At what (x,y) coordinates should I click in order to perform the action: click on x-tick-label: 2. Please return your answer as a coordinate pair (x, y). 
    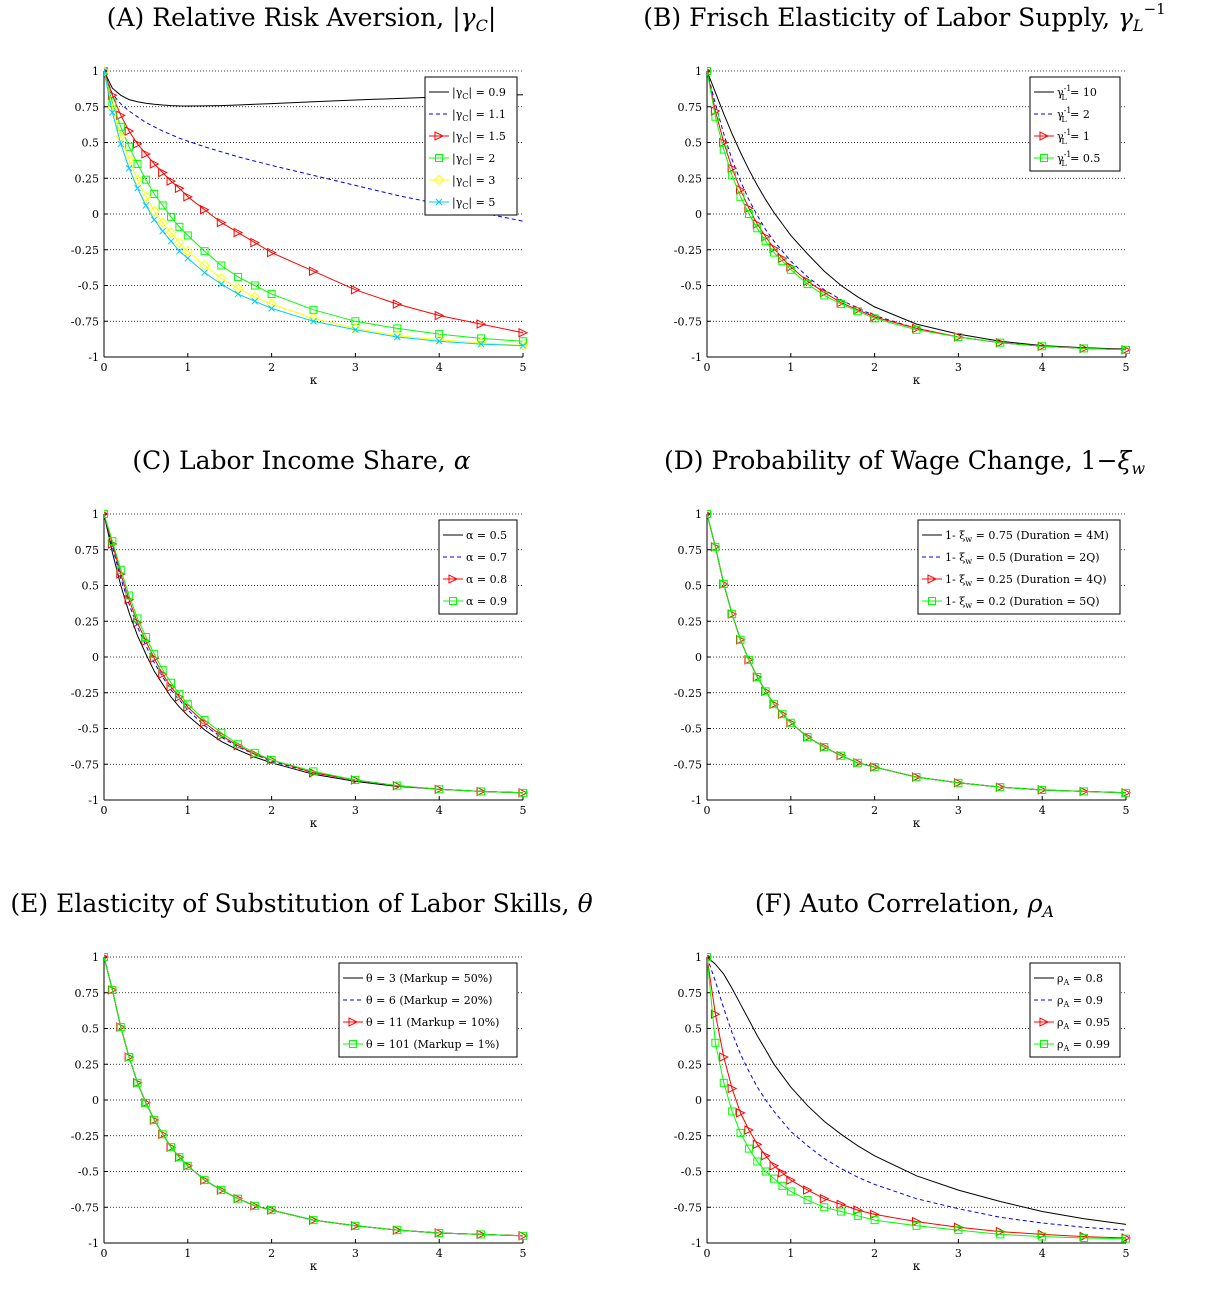
    Looking at the image, I should click on (271, 810).